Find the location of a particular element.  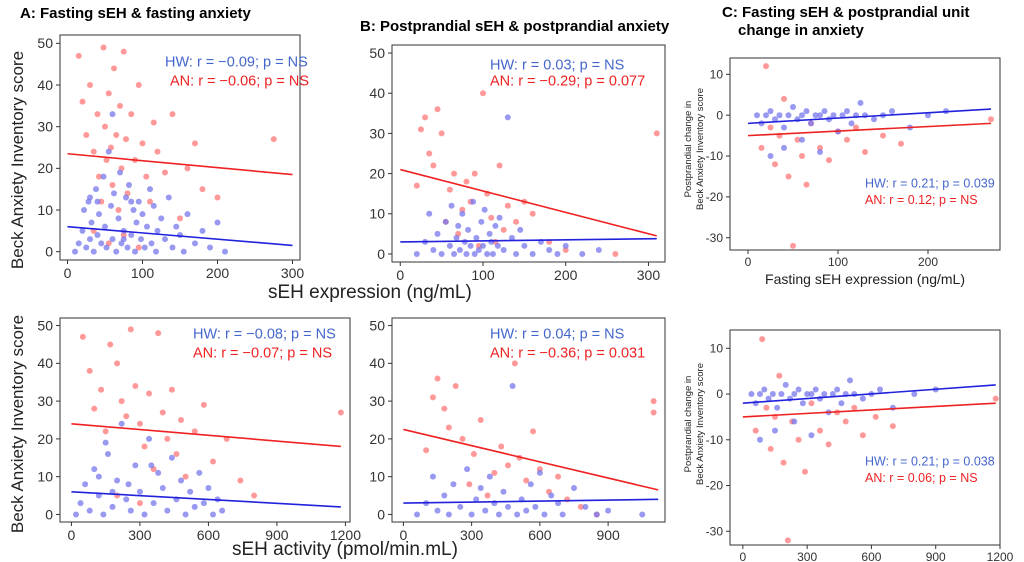

hw-stat-annotation: HW: r = −0.09; p = NS is located at coordinates (236, 63).